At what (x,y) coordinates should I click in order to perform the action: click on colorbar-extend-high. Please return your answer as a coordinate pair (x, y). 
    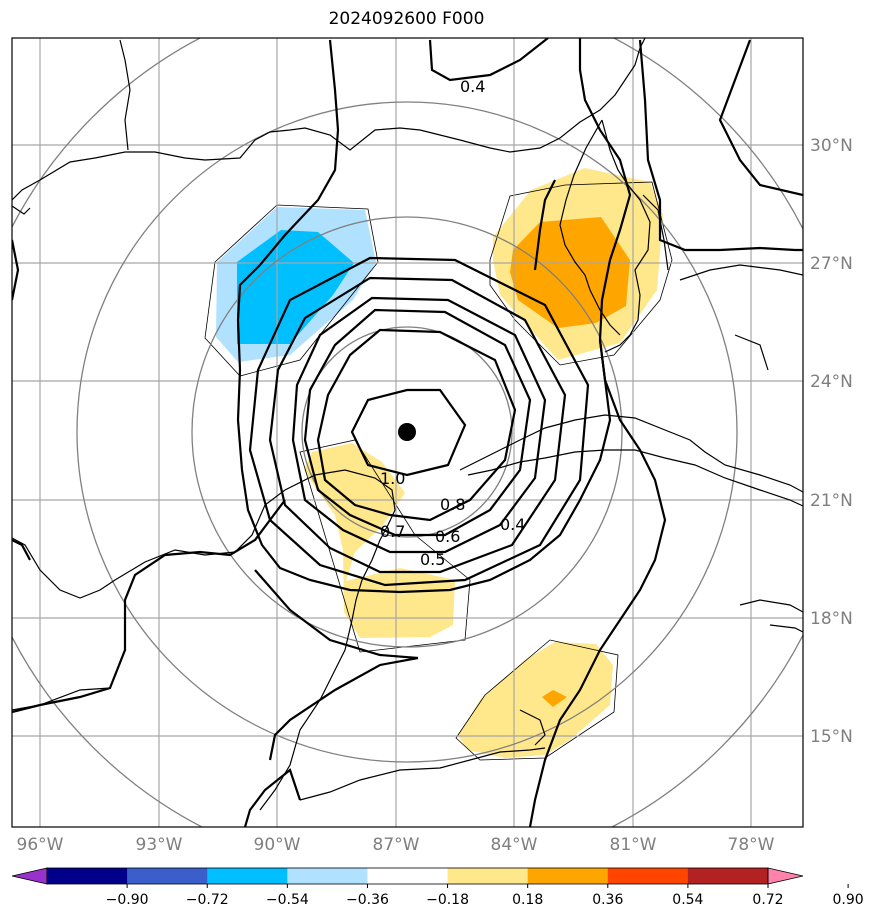
    Looking at the image, I should click on (785, 876).